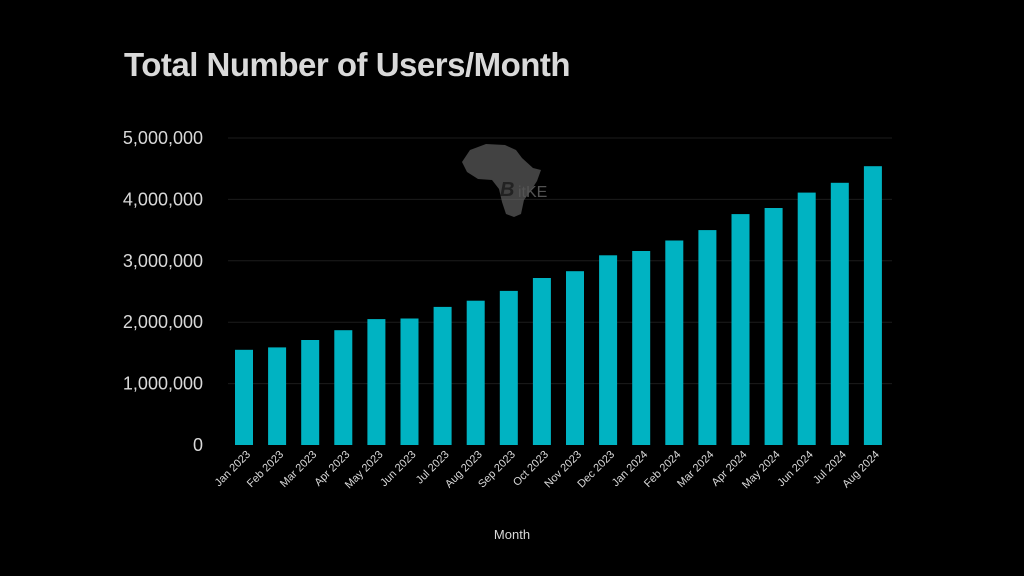 This screenshot has height=576, width=1024. Describe the element at coordinates (163, 138) in the screenshot. I see `y-tick-label: 5,000,000` at that location.